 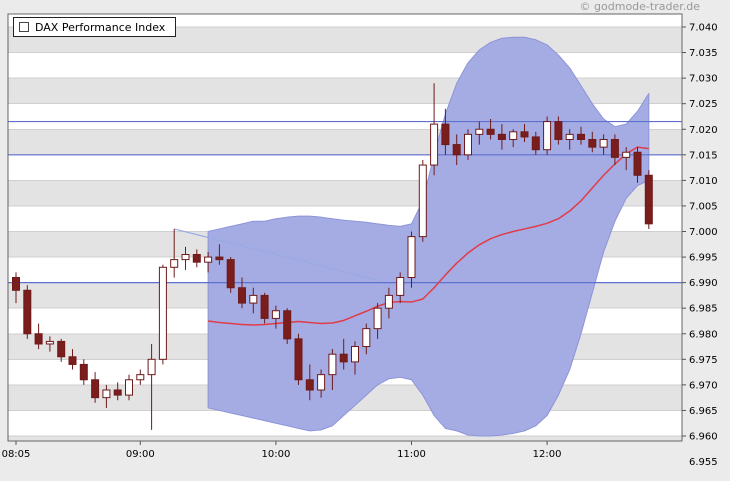 What do you see at coordinates (703, 462) in the screenshot?
I see `y-axis-label: 6.955` at bounding box center [703, 462].